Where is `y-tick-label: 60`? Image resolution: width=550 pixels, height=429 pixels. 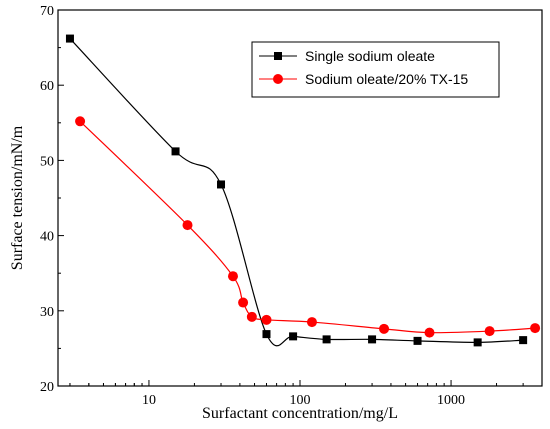 y-tick-label: 60 is located at coordinates (47, 86).